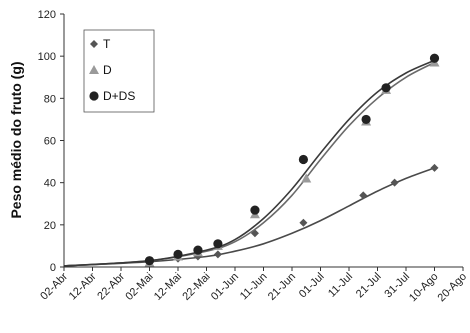 This screenshot has width=470, height=333. Describe the element at coordinates (306, 178) in the screenshot. I see `data-point-d` at that location.